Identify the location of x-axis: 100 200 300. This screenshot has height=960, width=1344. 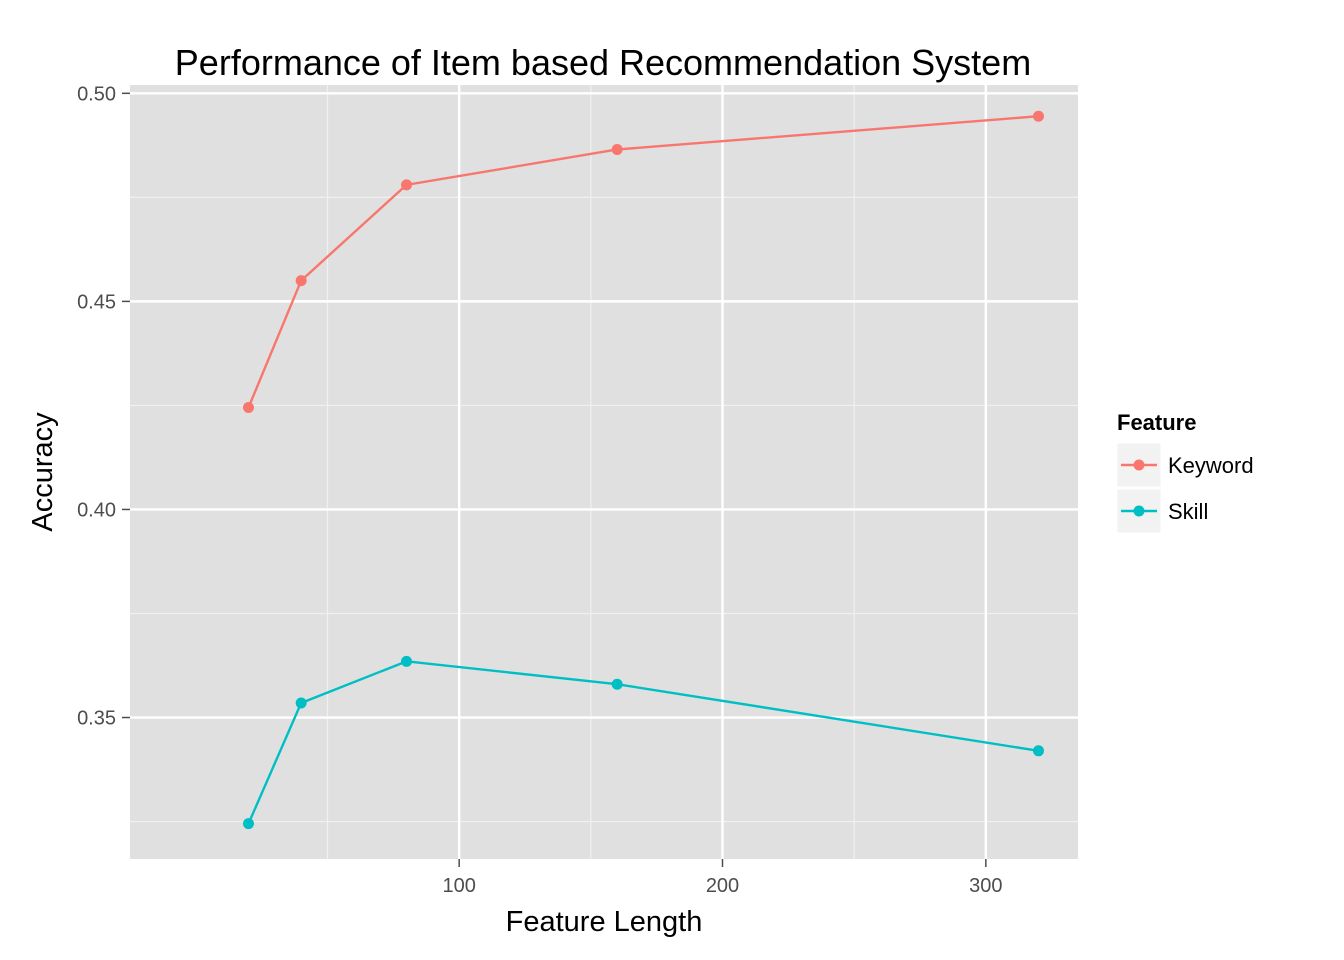
(722, 878).